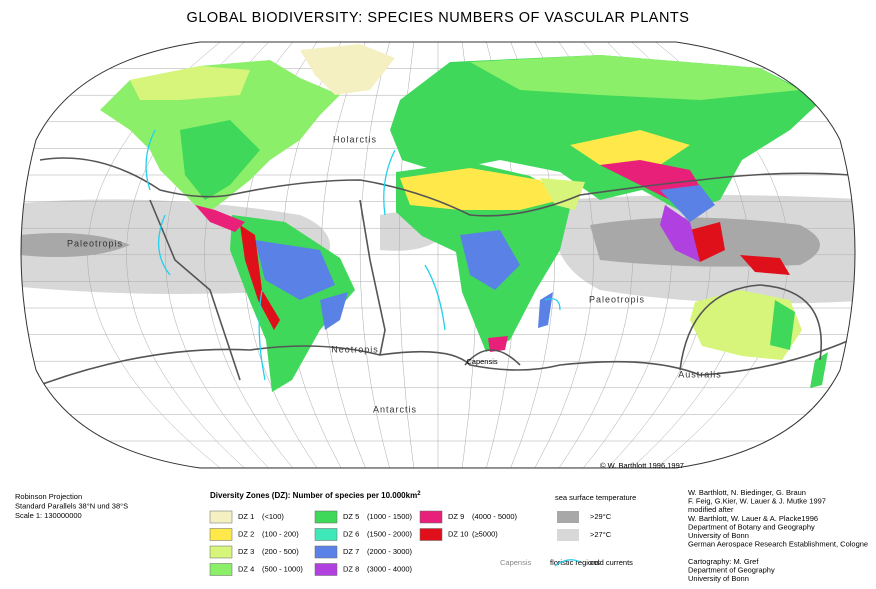 This screenshot has width=876, height=589. Describe the element at coordinates (355, 349) in the screenshot. I see `region-label: Neotropis` at that location.